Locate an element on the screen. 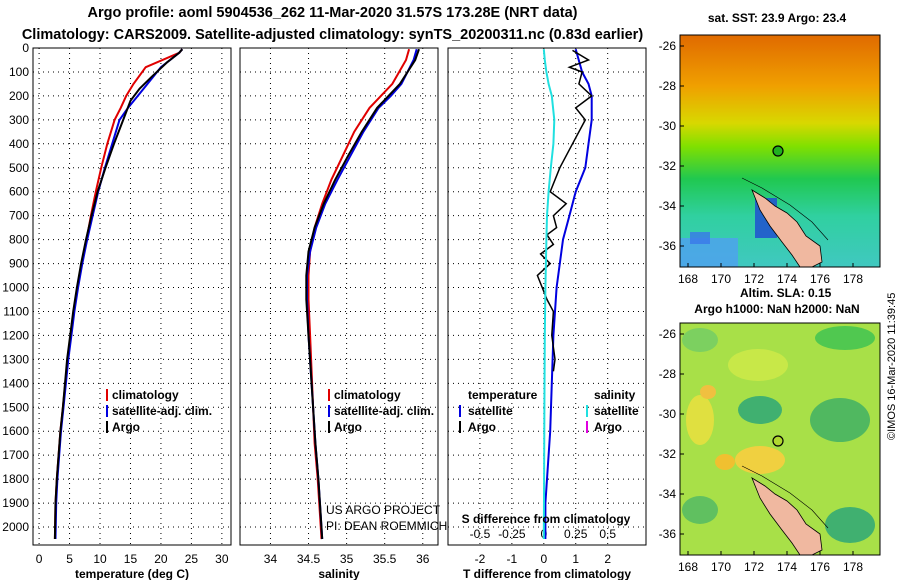  legend-t-argo: Argo is located at coordinates (482, 427).